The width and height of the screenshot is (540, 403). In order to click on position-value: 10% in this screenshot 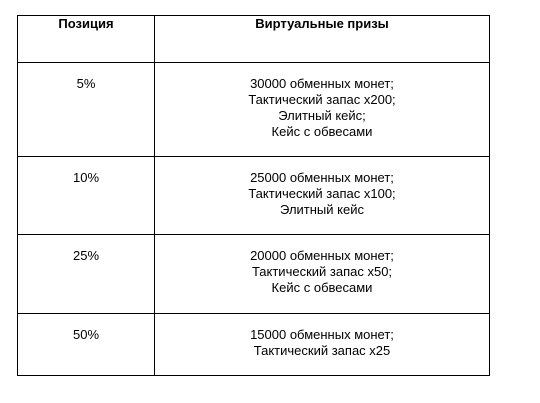, I will do `click(86, 177)`.